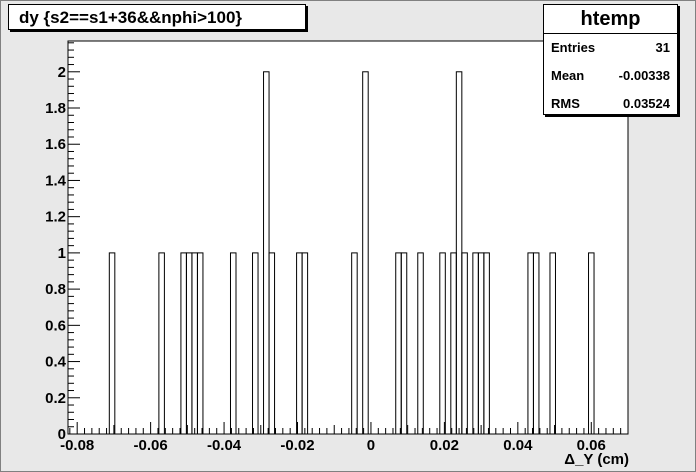 The image size is (696, 472). What do you see at coordinates (56, 362) in the screenshot?
I see `y-tick-label: 0.4` at bounding box center [56, 362].